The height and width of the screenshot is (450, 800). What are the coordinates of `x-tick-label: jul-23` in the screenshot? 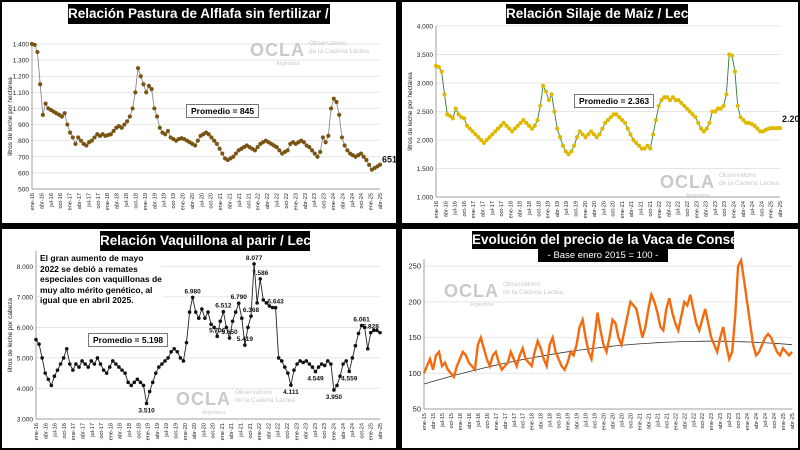 It's located at (730, 420).